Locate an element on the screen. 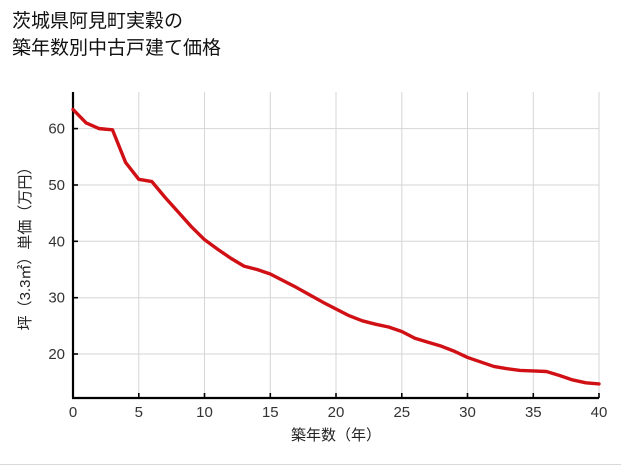  x-tick-label-25: 25 is located at coordinates (401, 412).